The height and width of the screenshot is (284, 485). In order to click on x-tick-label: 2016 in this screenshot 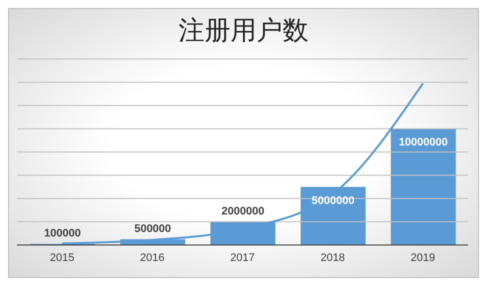, I will do `click(152, 258)`.